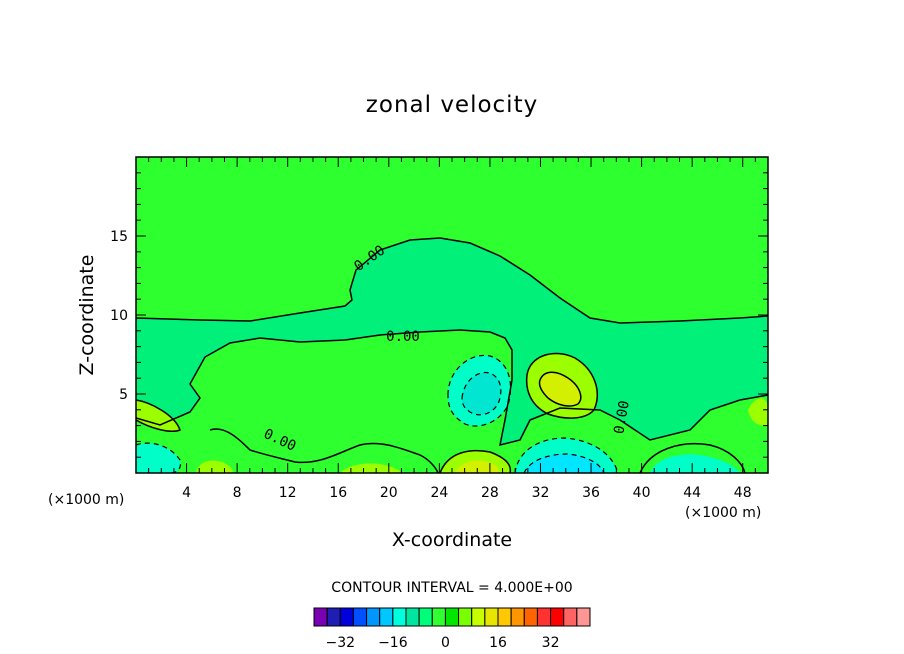  I want to click on contour-negative-mid-inner, so click(481, 393).